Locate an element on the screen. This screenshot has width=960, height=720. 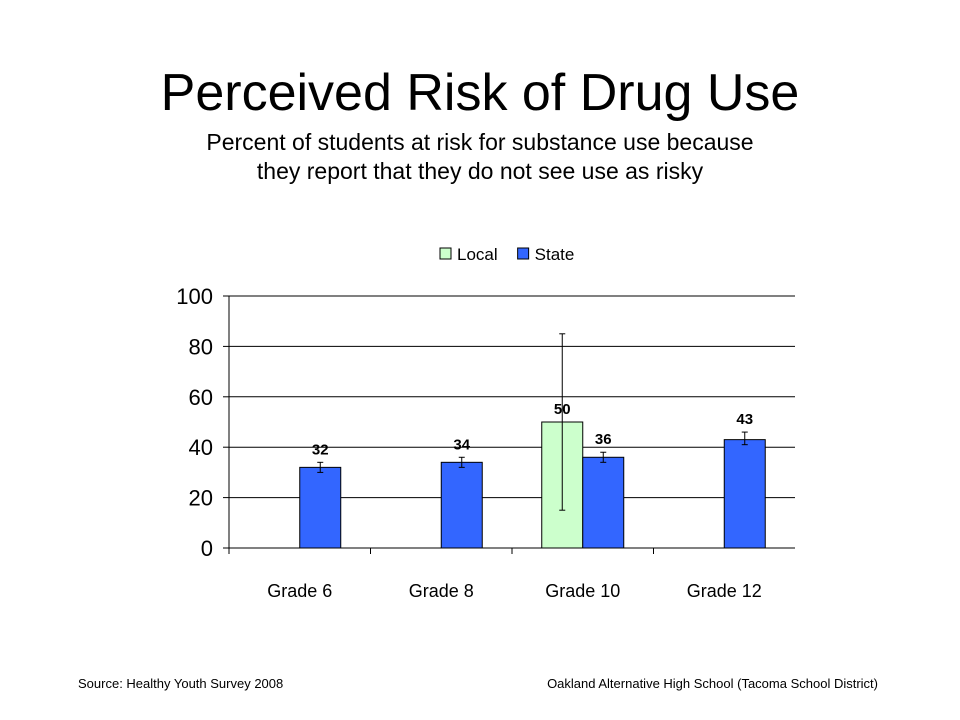
legend-swatch-local is located at coordinates (445, 253).